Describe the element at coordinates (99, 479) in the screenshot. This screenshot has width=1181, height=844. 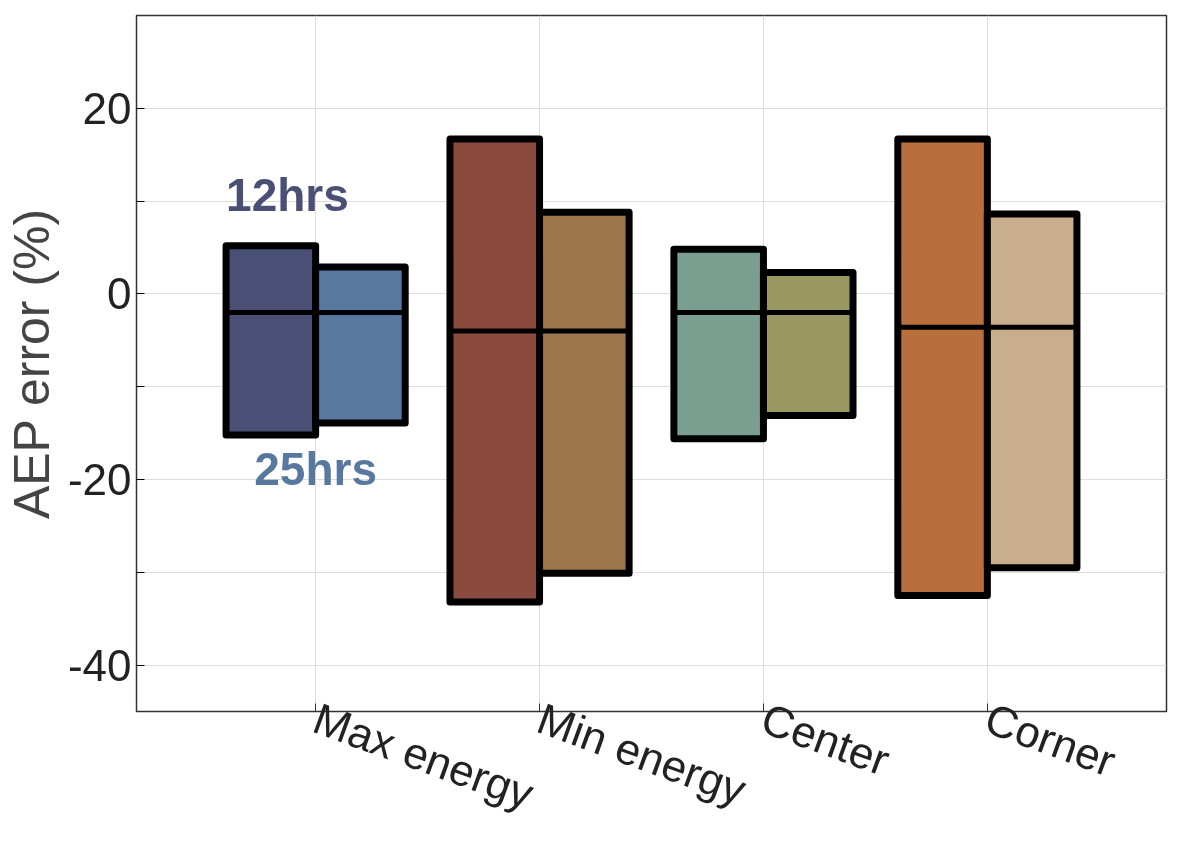
I see `y-tick-label: -20` at that location.